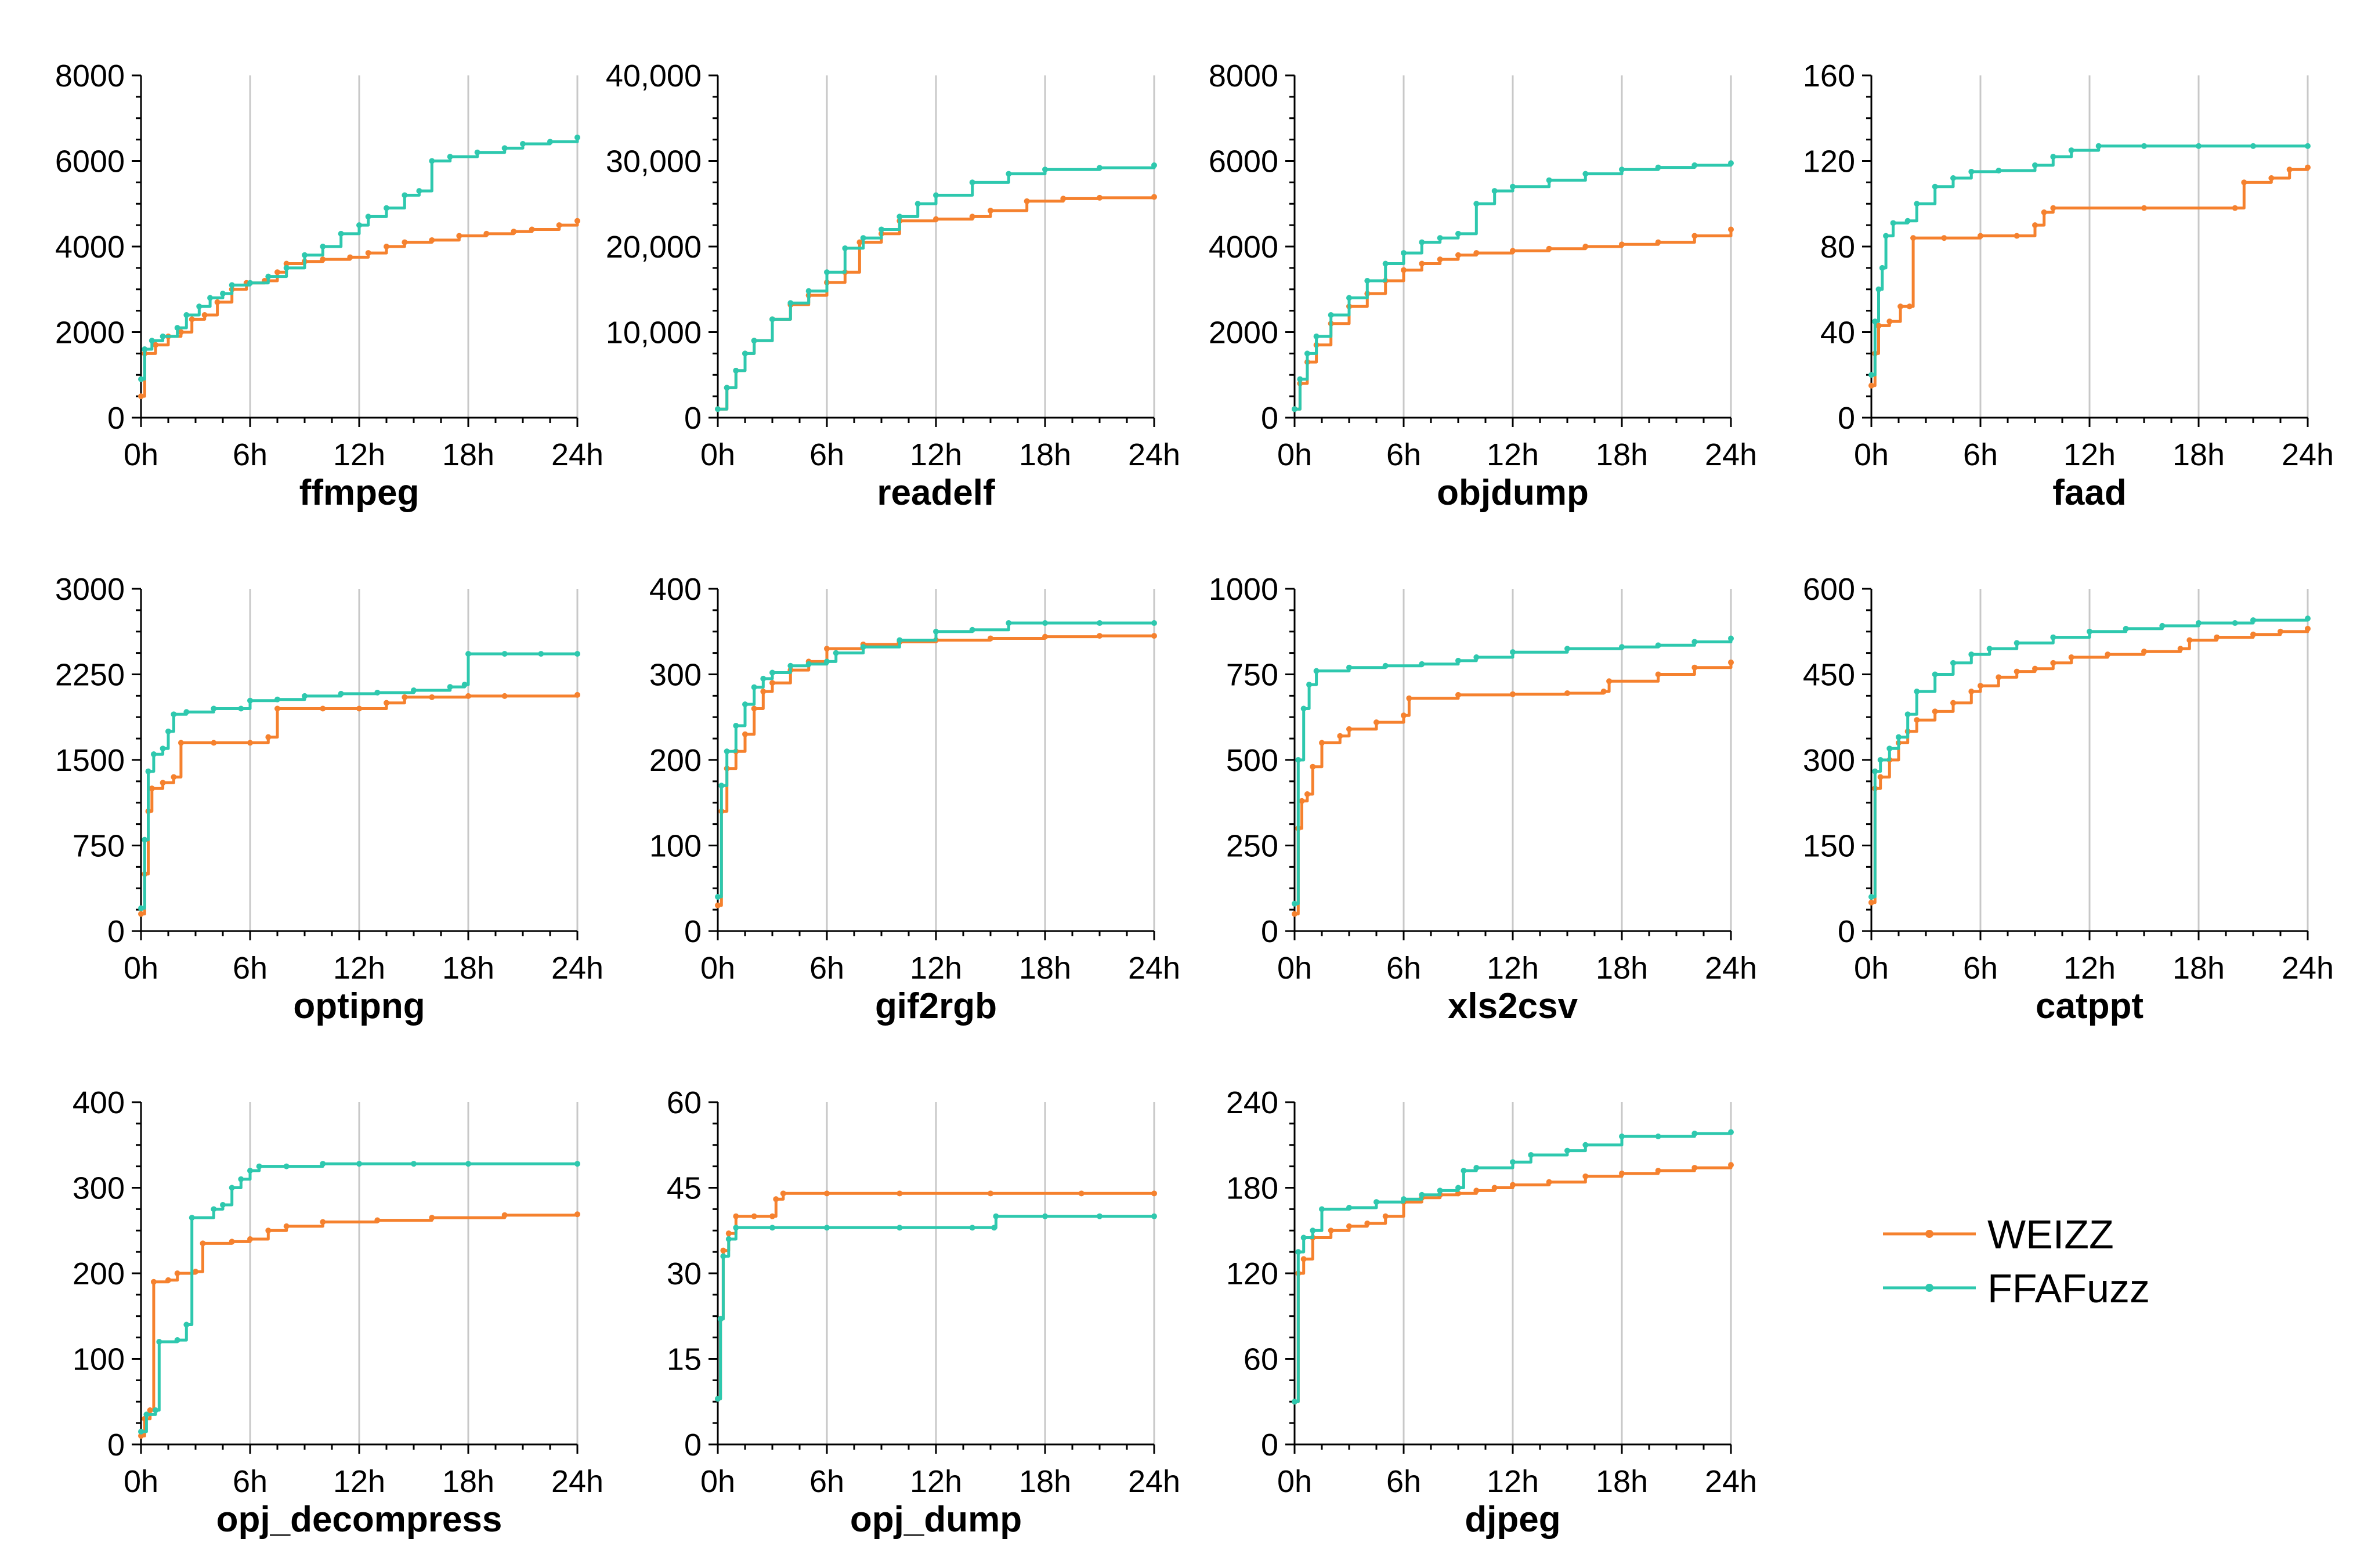 The height and width of the screenshot is (1568, 2364). What do you see at coordinates (2068, 799) in the screenshot?
I see `chart-catppt: 0 150 300 450 600 0h 6h 12h 18h 24h catppt` at bounding box center [2068, 799].